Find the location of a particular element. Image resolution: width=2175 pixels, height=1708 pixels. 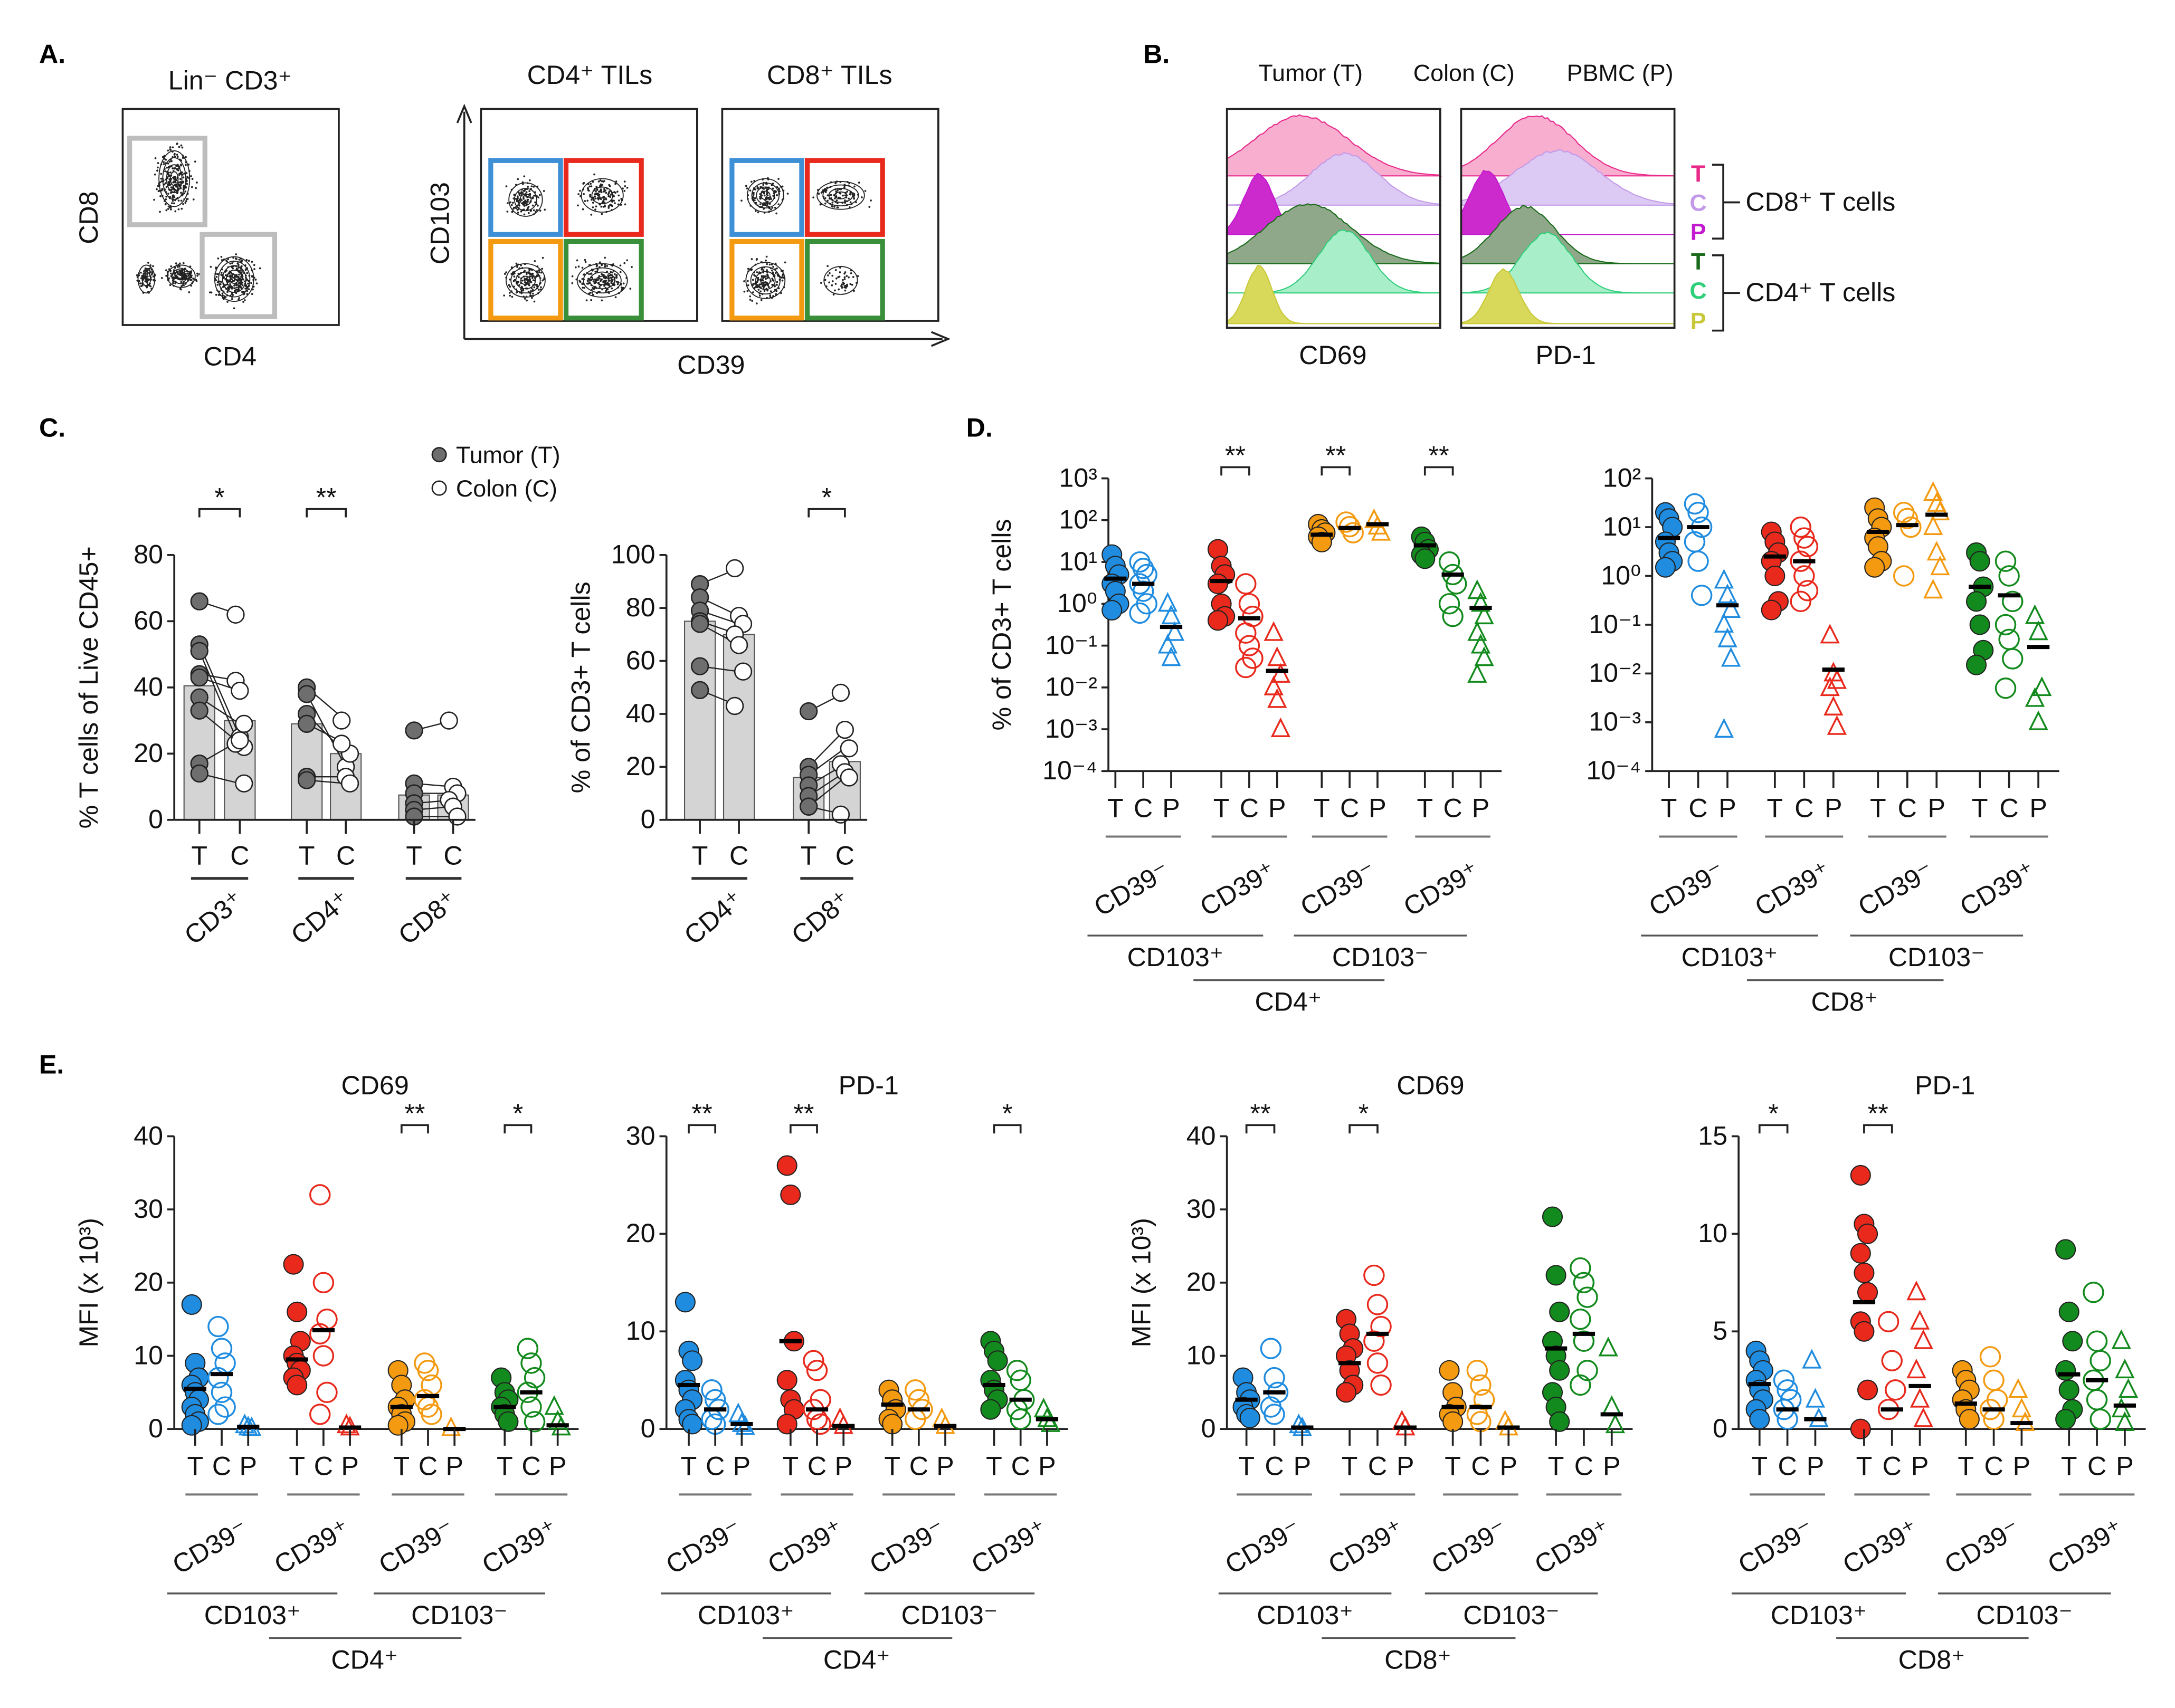

y-tick-label: 20 is located at coordinates (641, 1233).